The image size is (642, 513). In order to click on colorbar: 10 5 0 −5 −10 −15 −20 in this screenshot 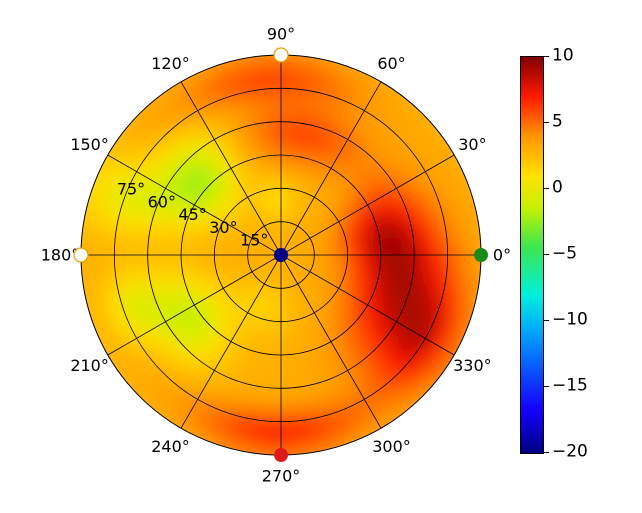, I will do `click(554, 253)`.